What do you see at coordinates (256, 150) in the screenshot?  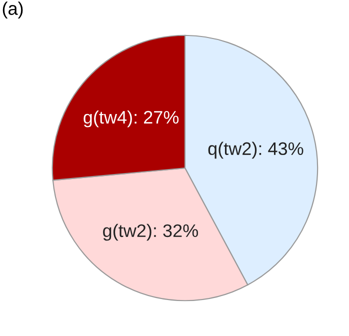 I see `slice-label: q(tw2): 43%` at bounding box center [256, 150].